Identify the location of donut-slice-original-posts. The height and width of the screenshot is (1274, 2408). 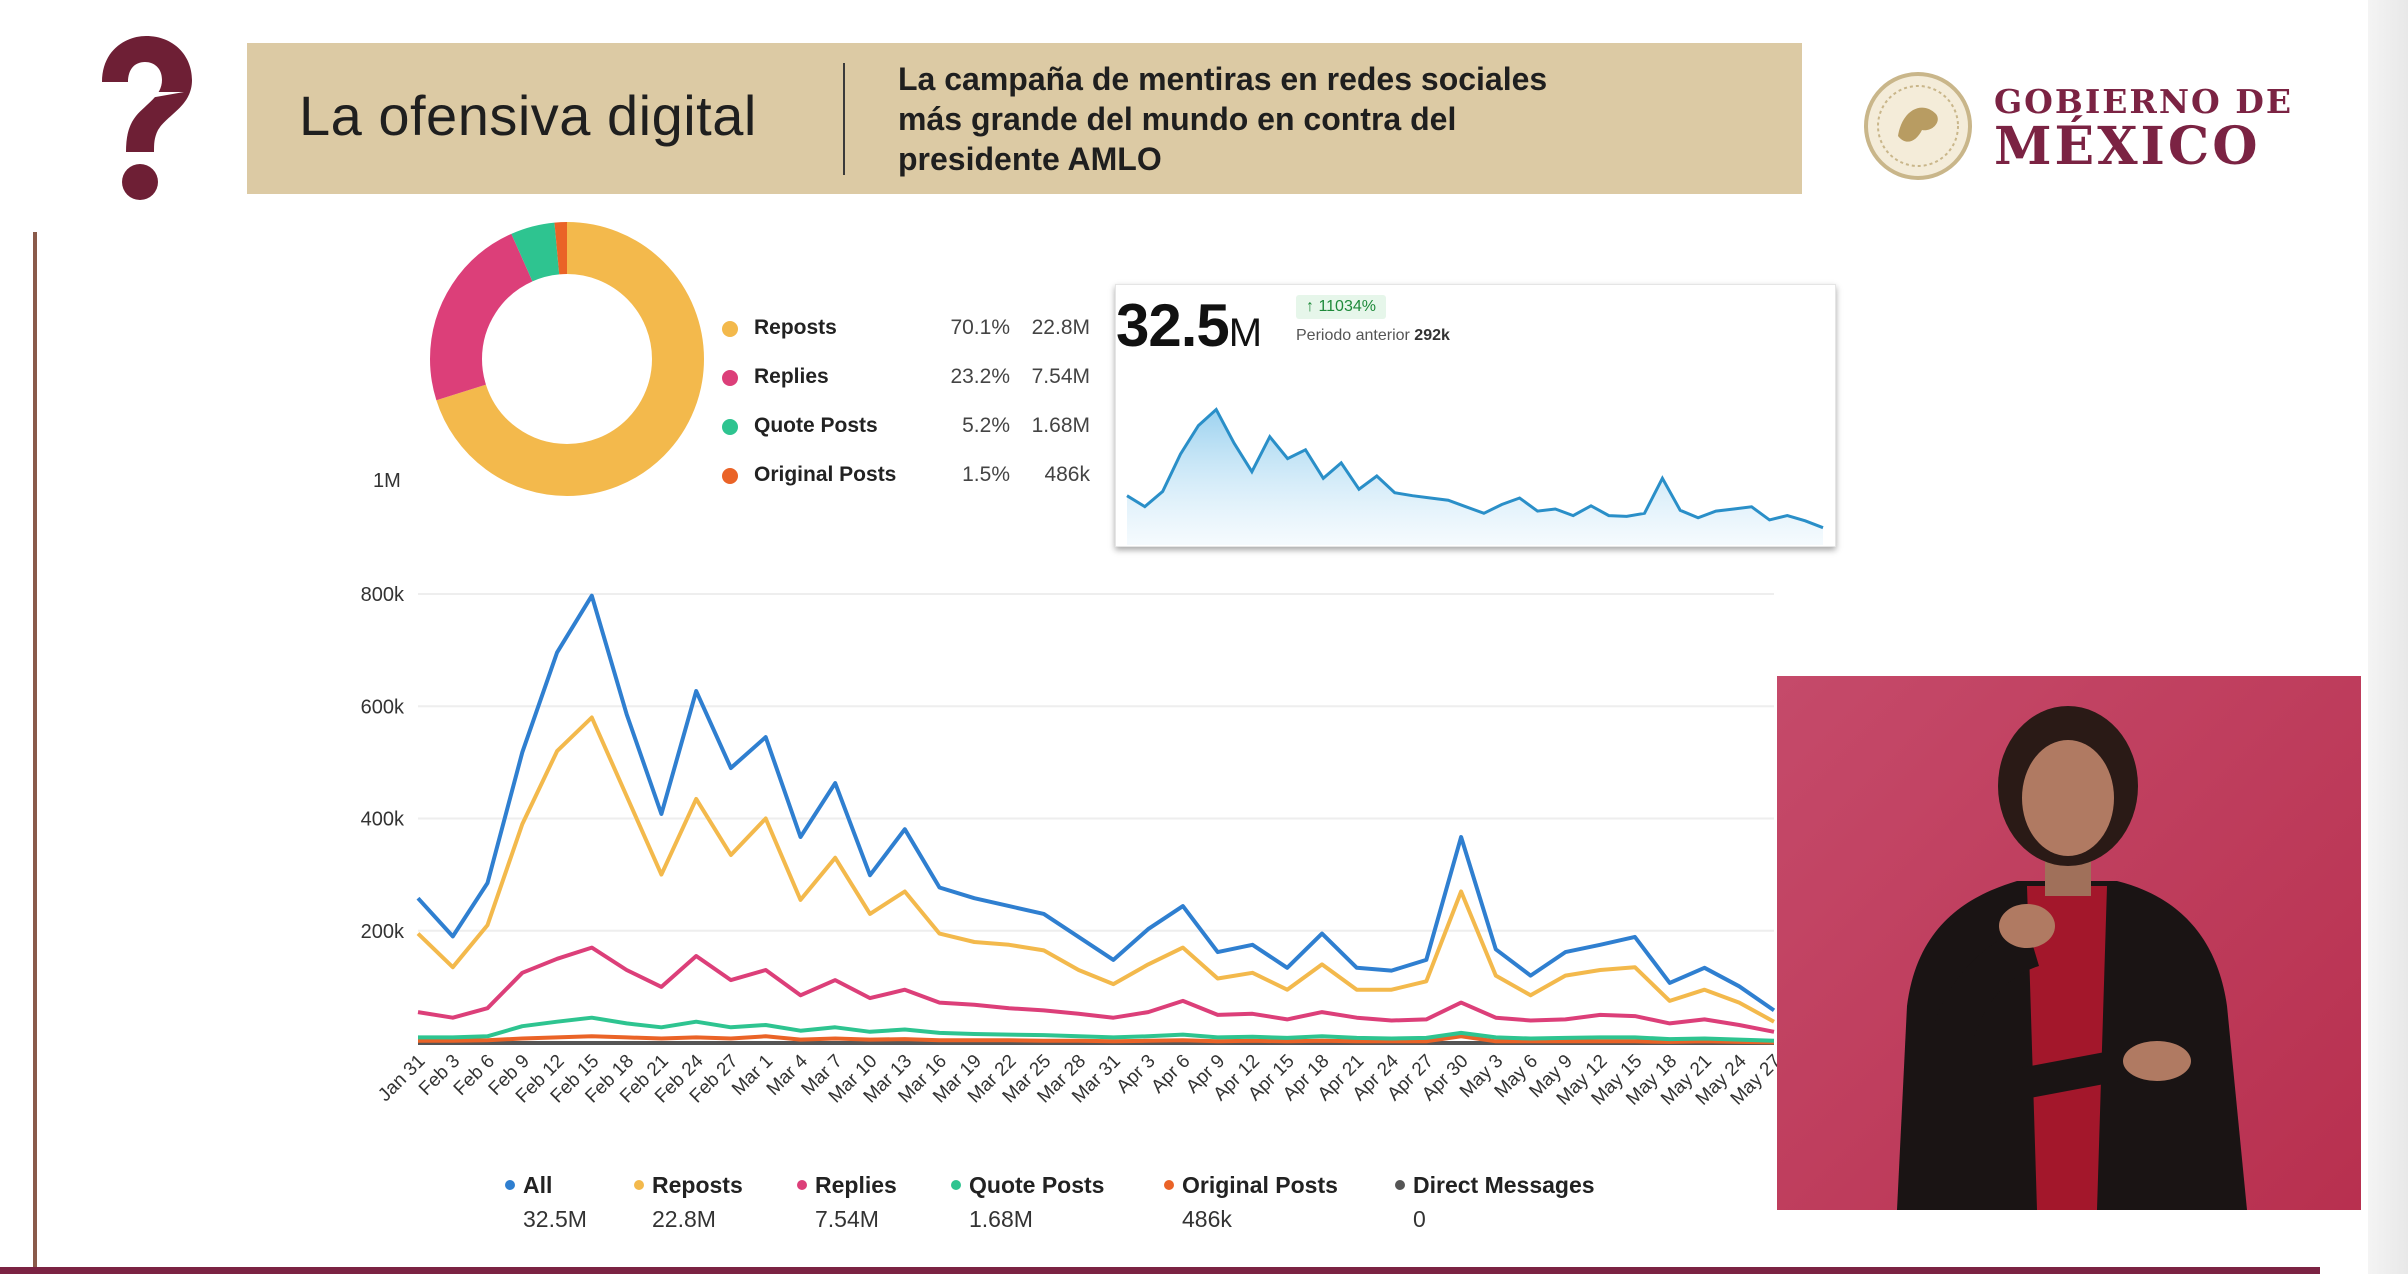
(567, 359).